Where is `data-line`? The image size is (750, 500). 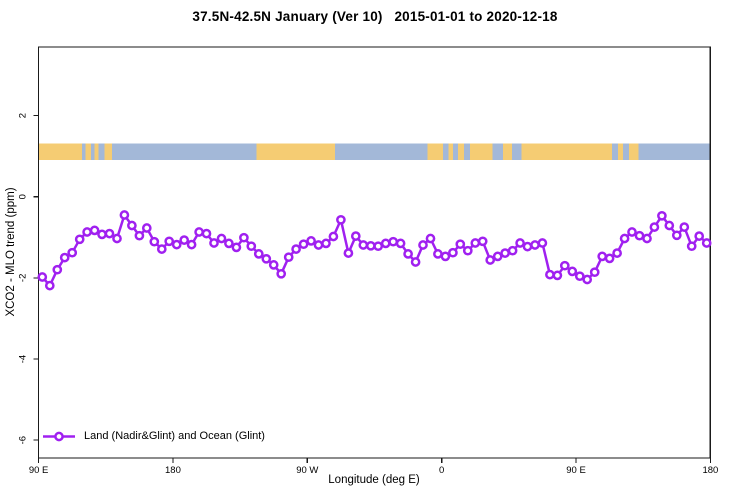
data-line is located at coordinates (374, 250).